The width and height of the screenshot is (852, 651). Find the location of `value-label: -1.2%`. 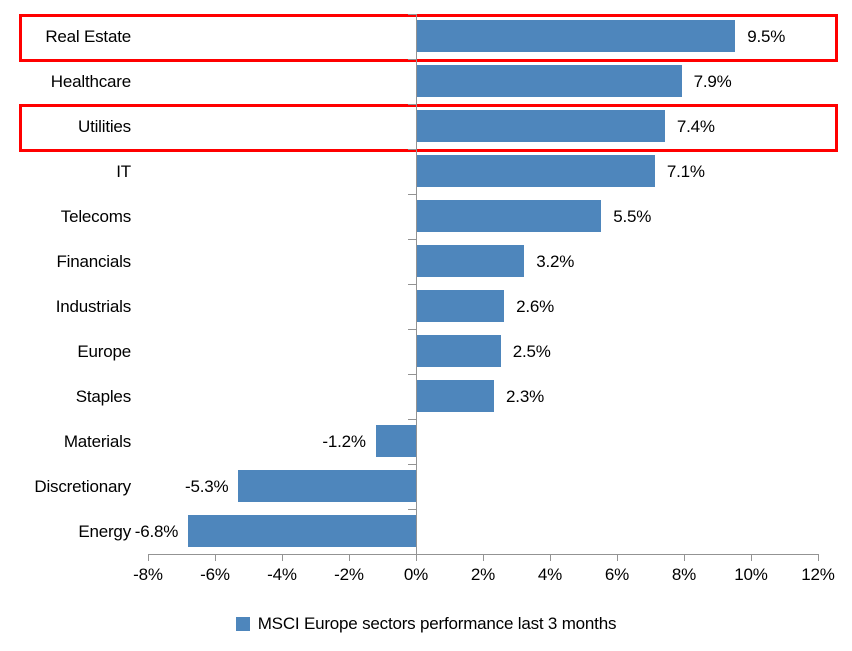

value-label: -1.2% is located at coordinates (344, 441).